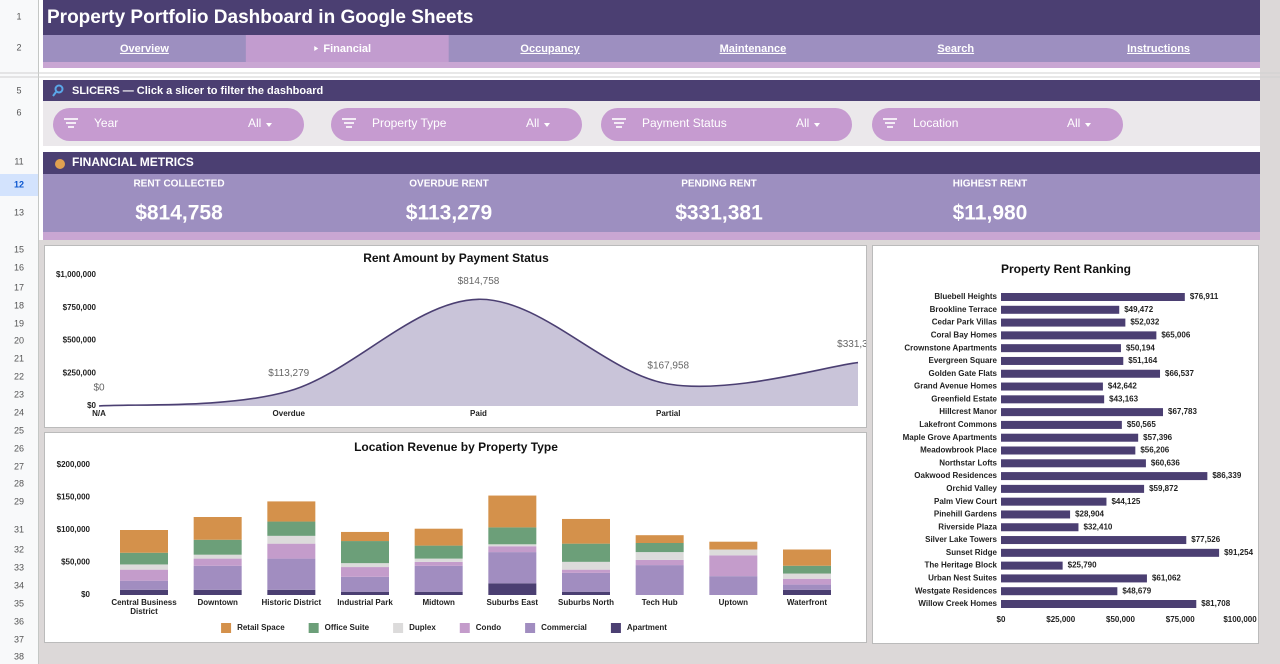 This screenshot has height=664, width=1280. Describe the element at coordinates (1120, 619) in the screenshot. I see `x-tick-label: $50,000` at that location.